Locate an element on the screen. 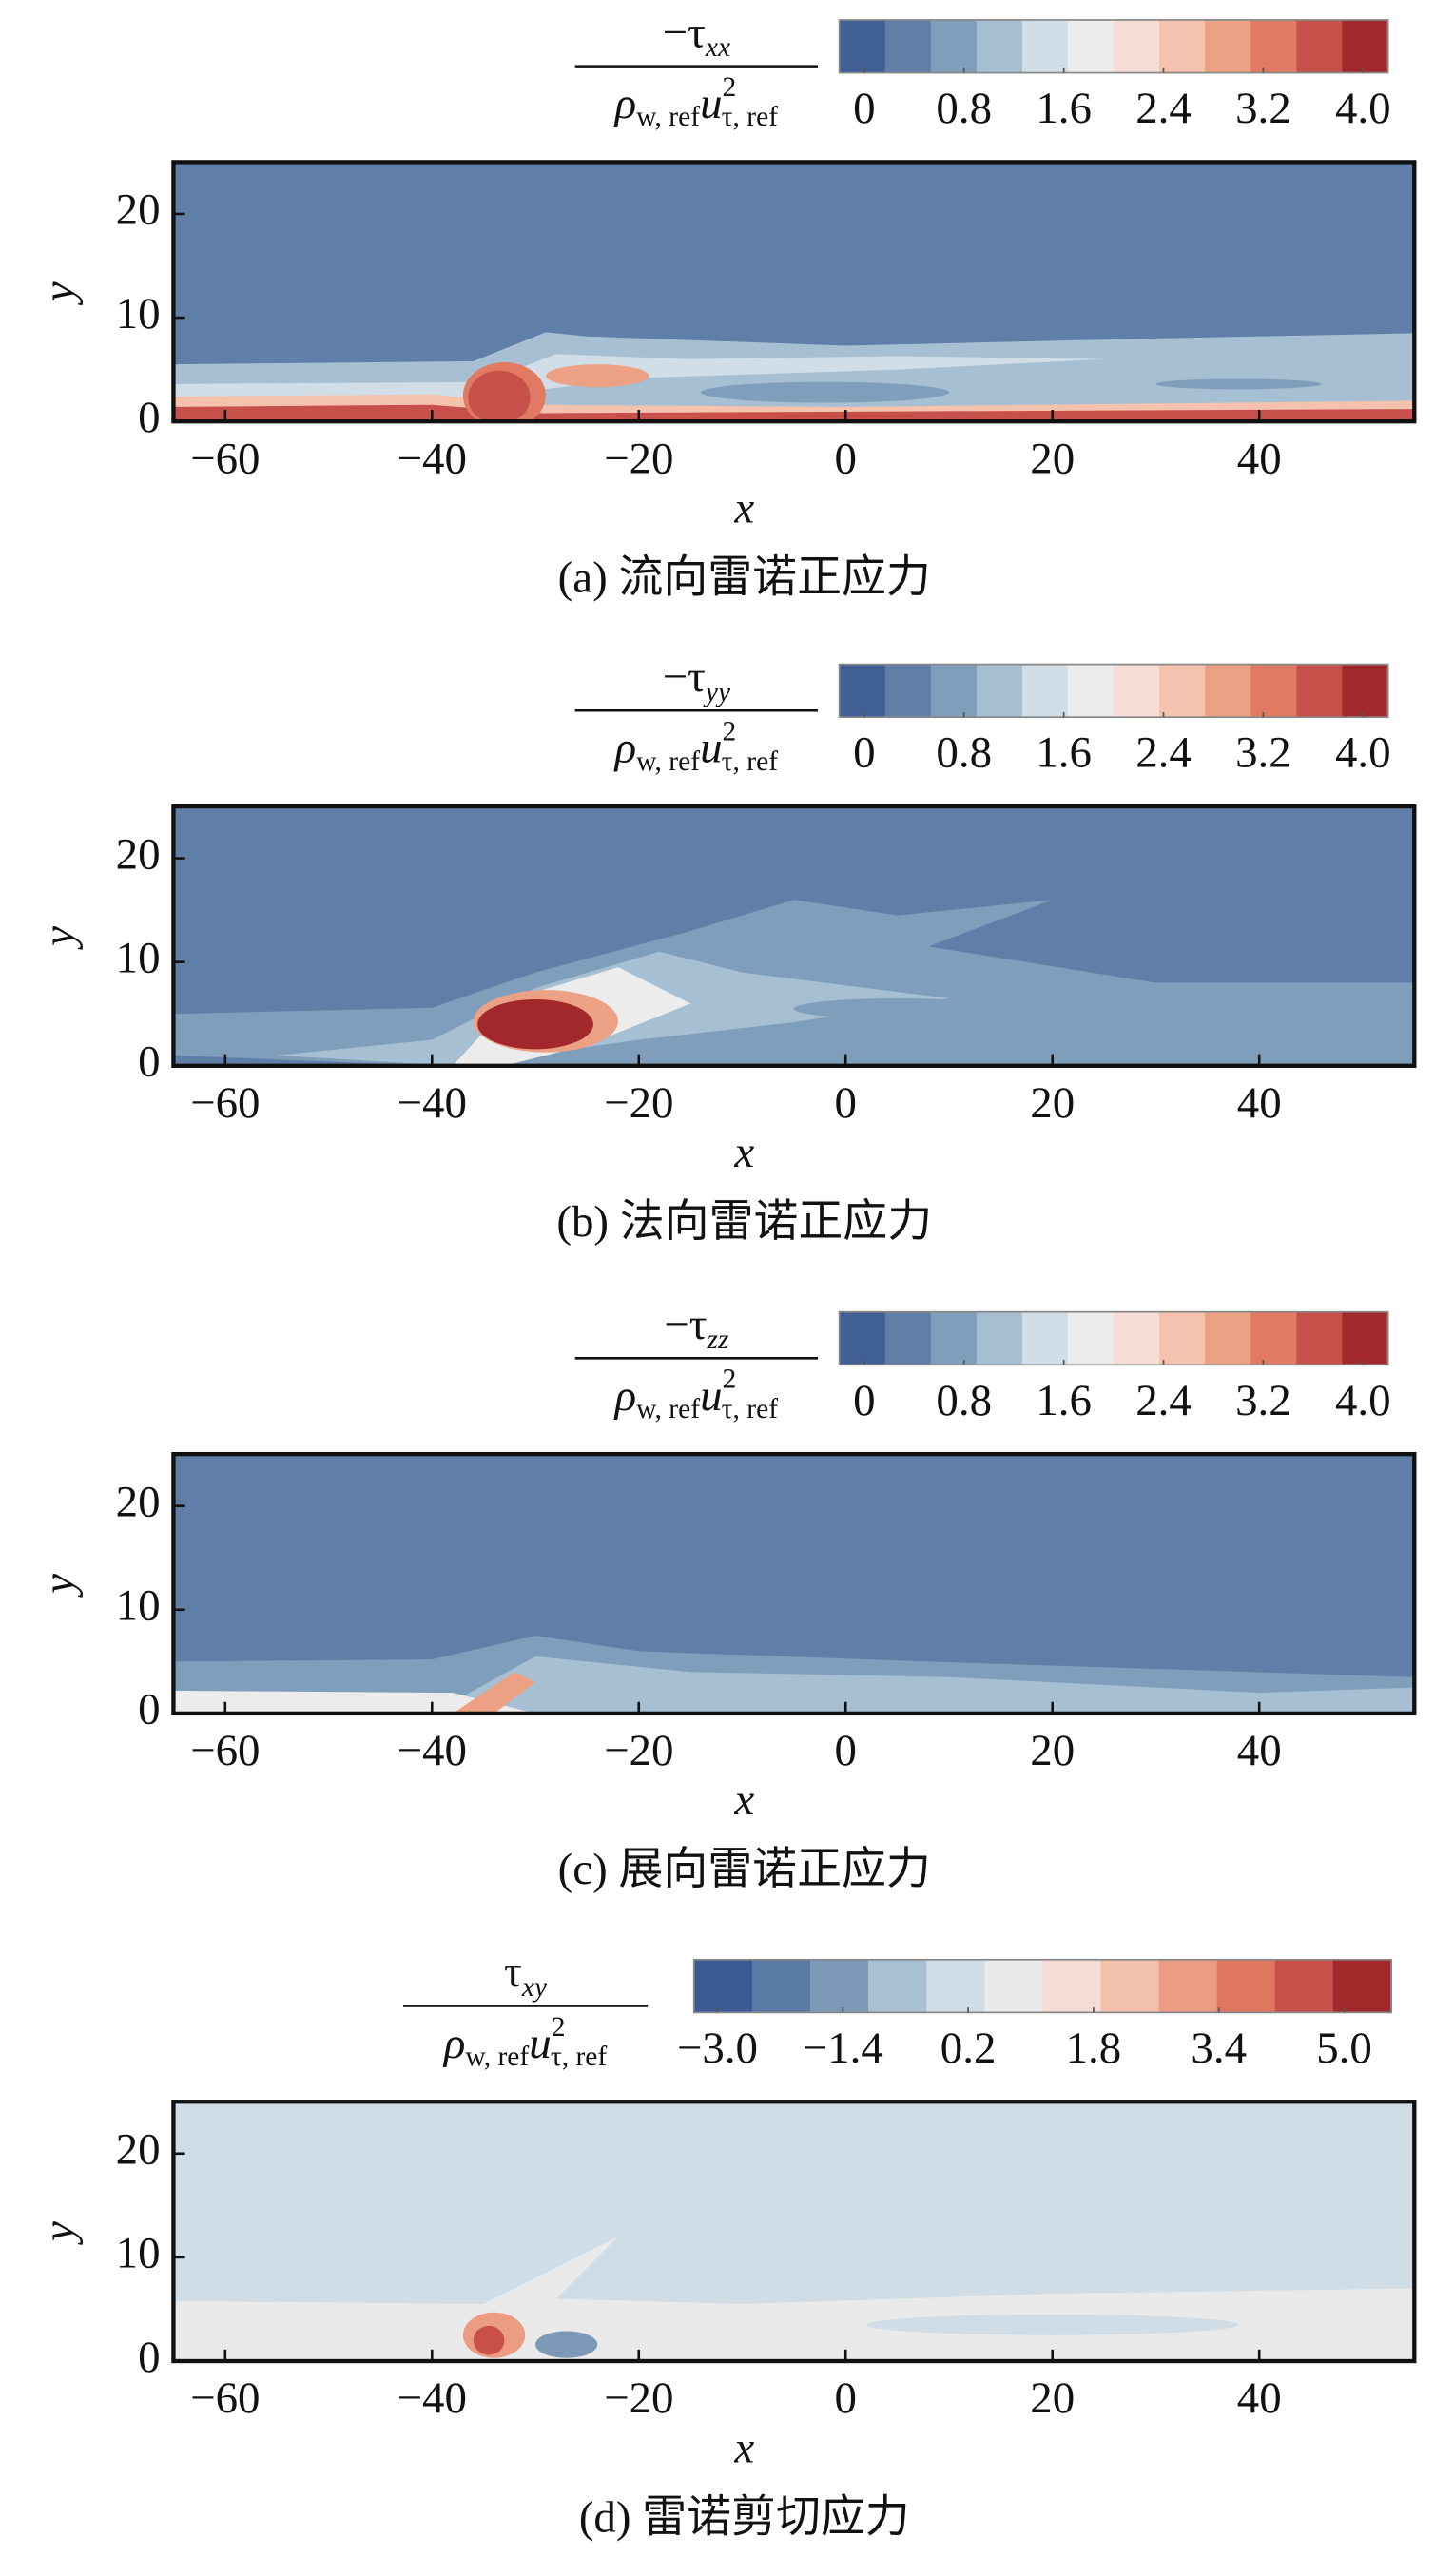 Image resolution: width=1454 pixels, height=2576 pixels. denominator-u: u is located at coordinates (540, 2043).